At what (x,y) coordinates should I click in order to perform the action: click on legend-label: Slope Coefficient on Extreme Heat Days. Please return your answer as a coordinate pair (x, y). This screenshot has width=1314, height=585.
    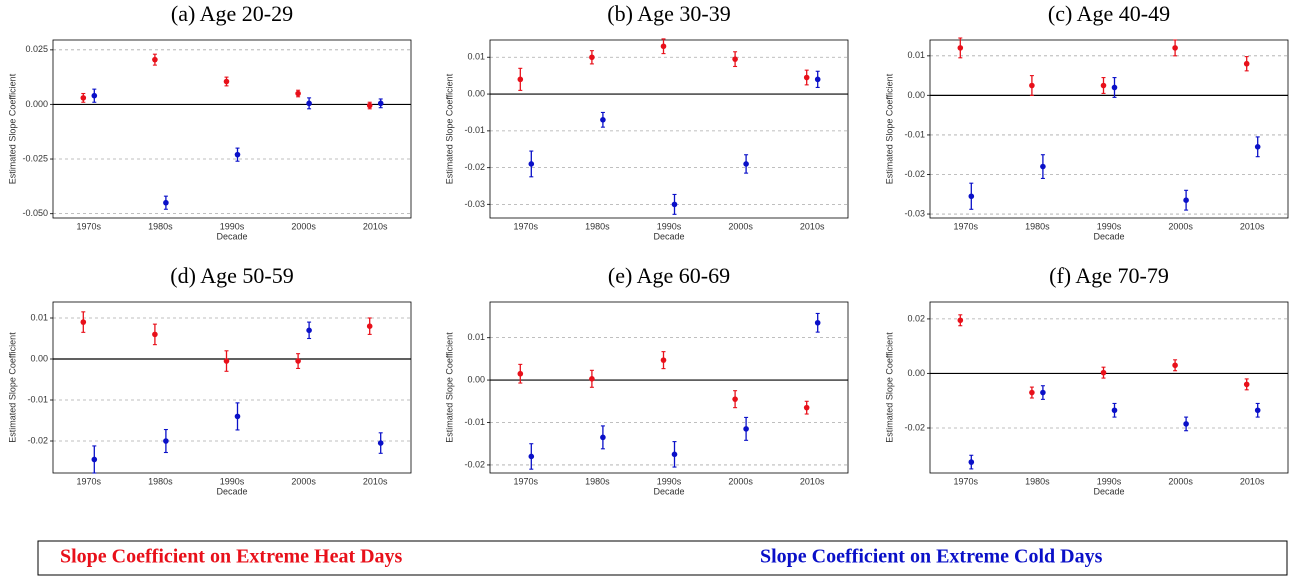
    Looking at the image, I should click on (231, 557).